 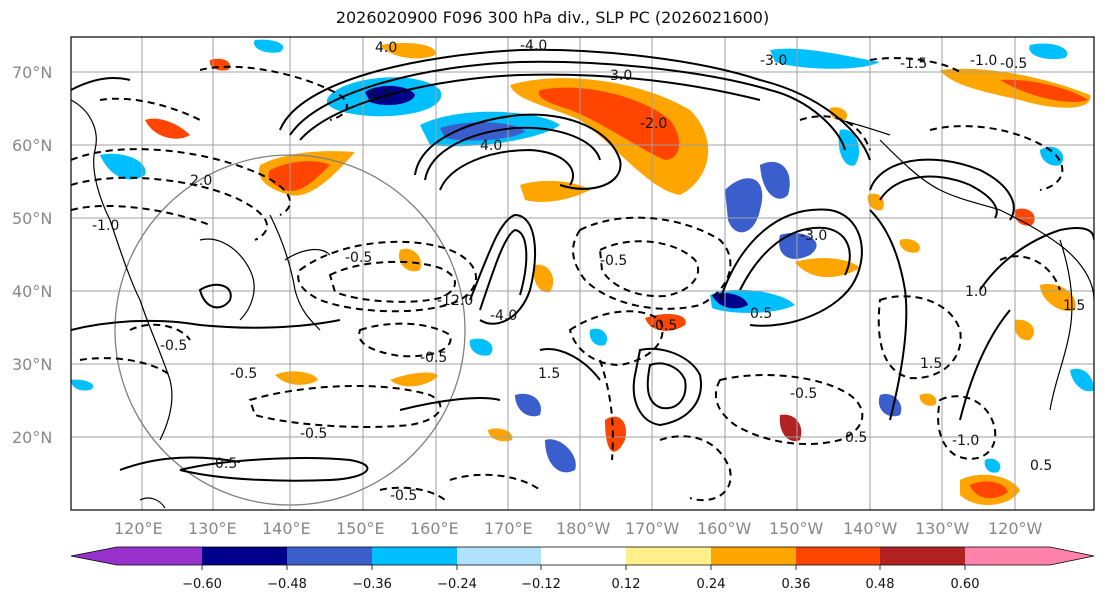 I want to click on contour-label: -1.0, so click(x=105, y=226).